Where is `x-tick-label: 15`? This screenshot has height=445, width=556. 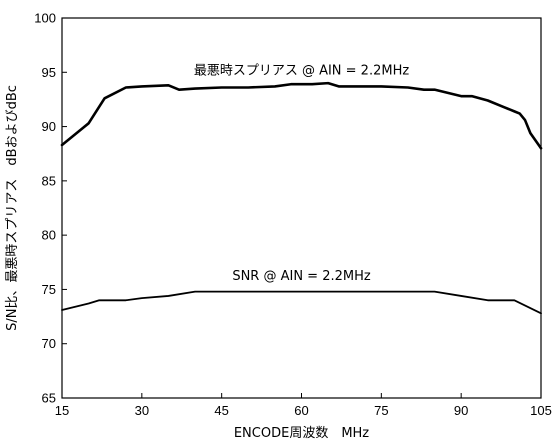
x-tick-label: 15 is located at coordinates (62, 410).